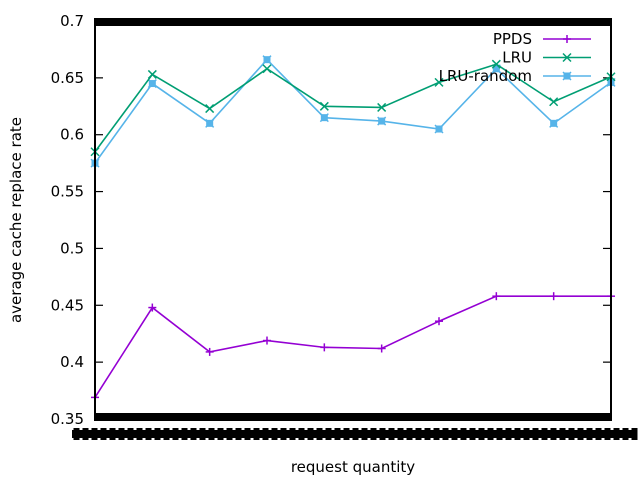 The height and width of the screenshot is (480, 640). What do you see at coordinates (546, 58) in the screenshot?
I see `legend-entry: LRU` at bounding box center [546, 58].